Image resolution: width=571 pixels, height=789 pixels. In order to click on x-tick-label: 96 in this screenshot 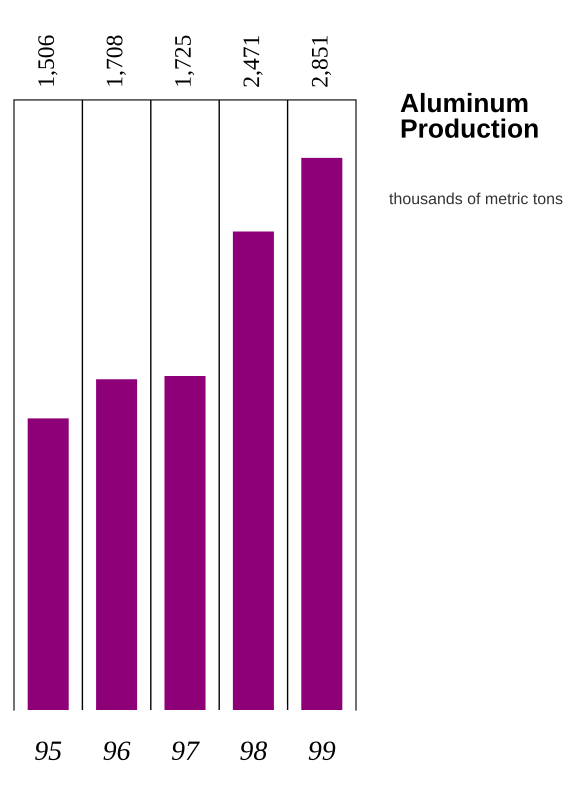, I will do `click(117, 750)`.